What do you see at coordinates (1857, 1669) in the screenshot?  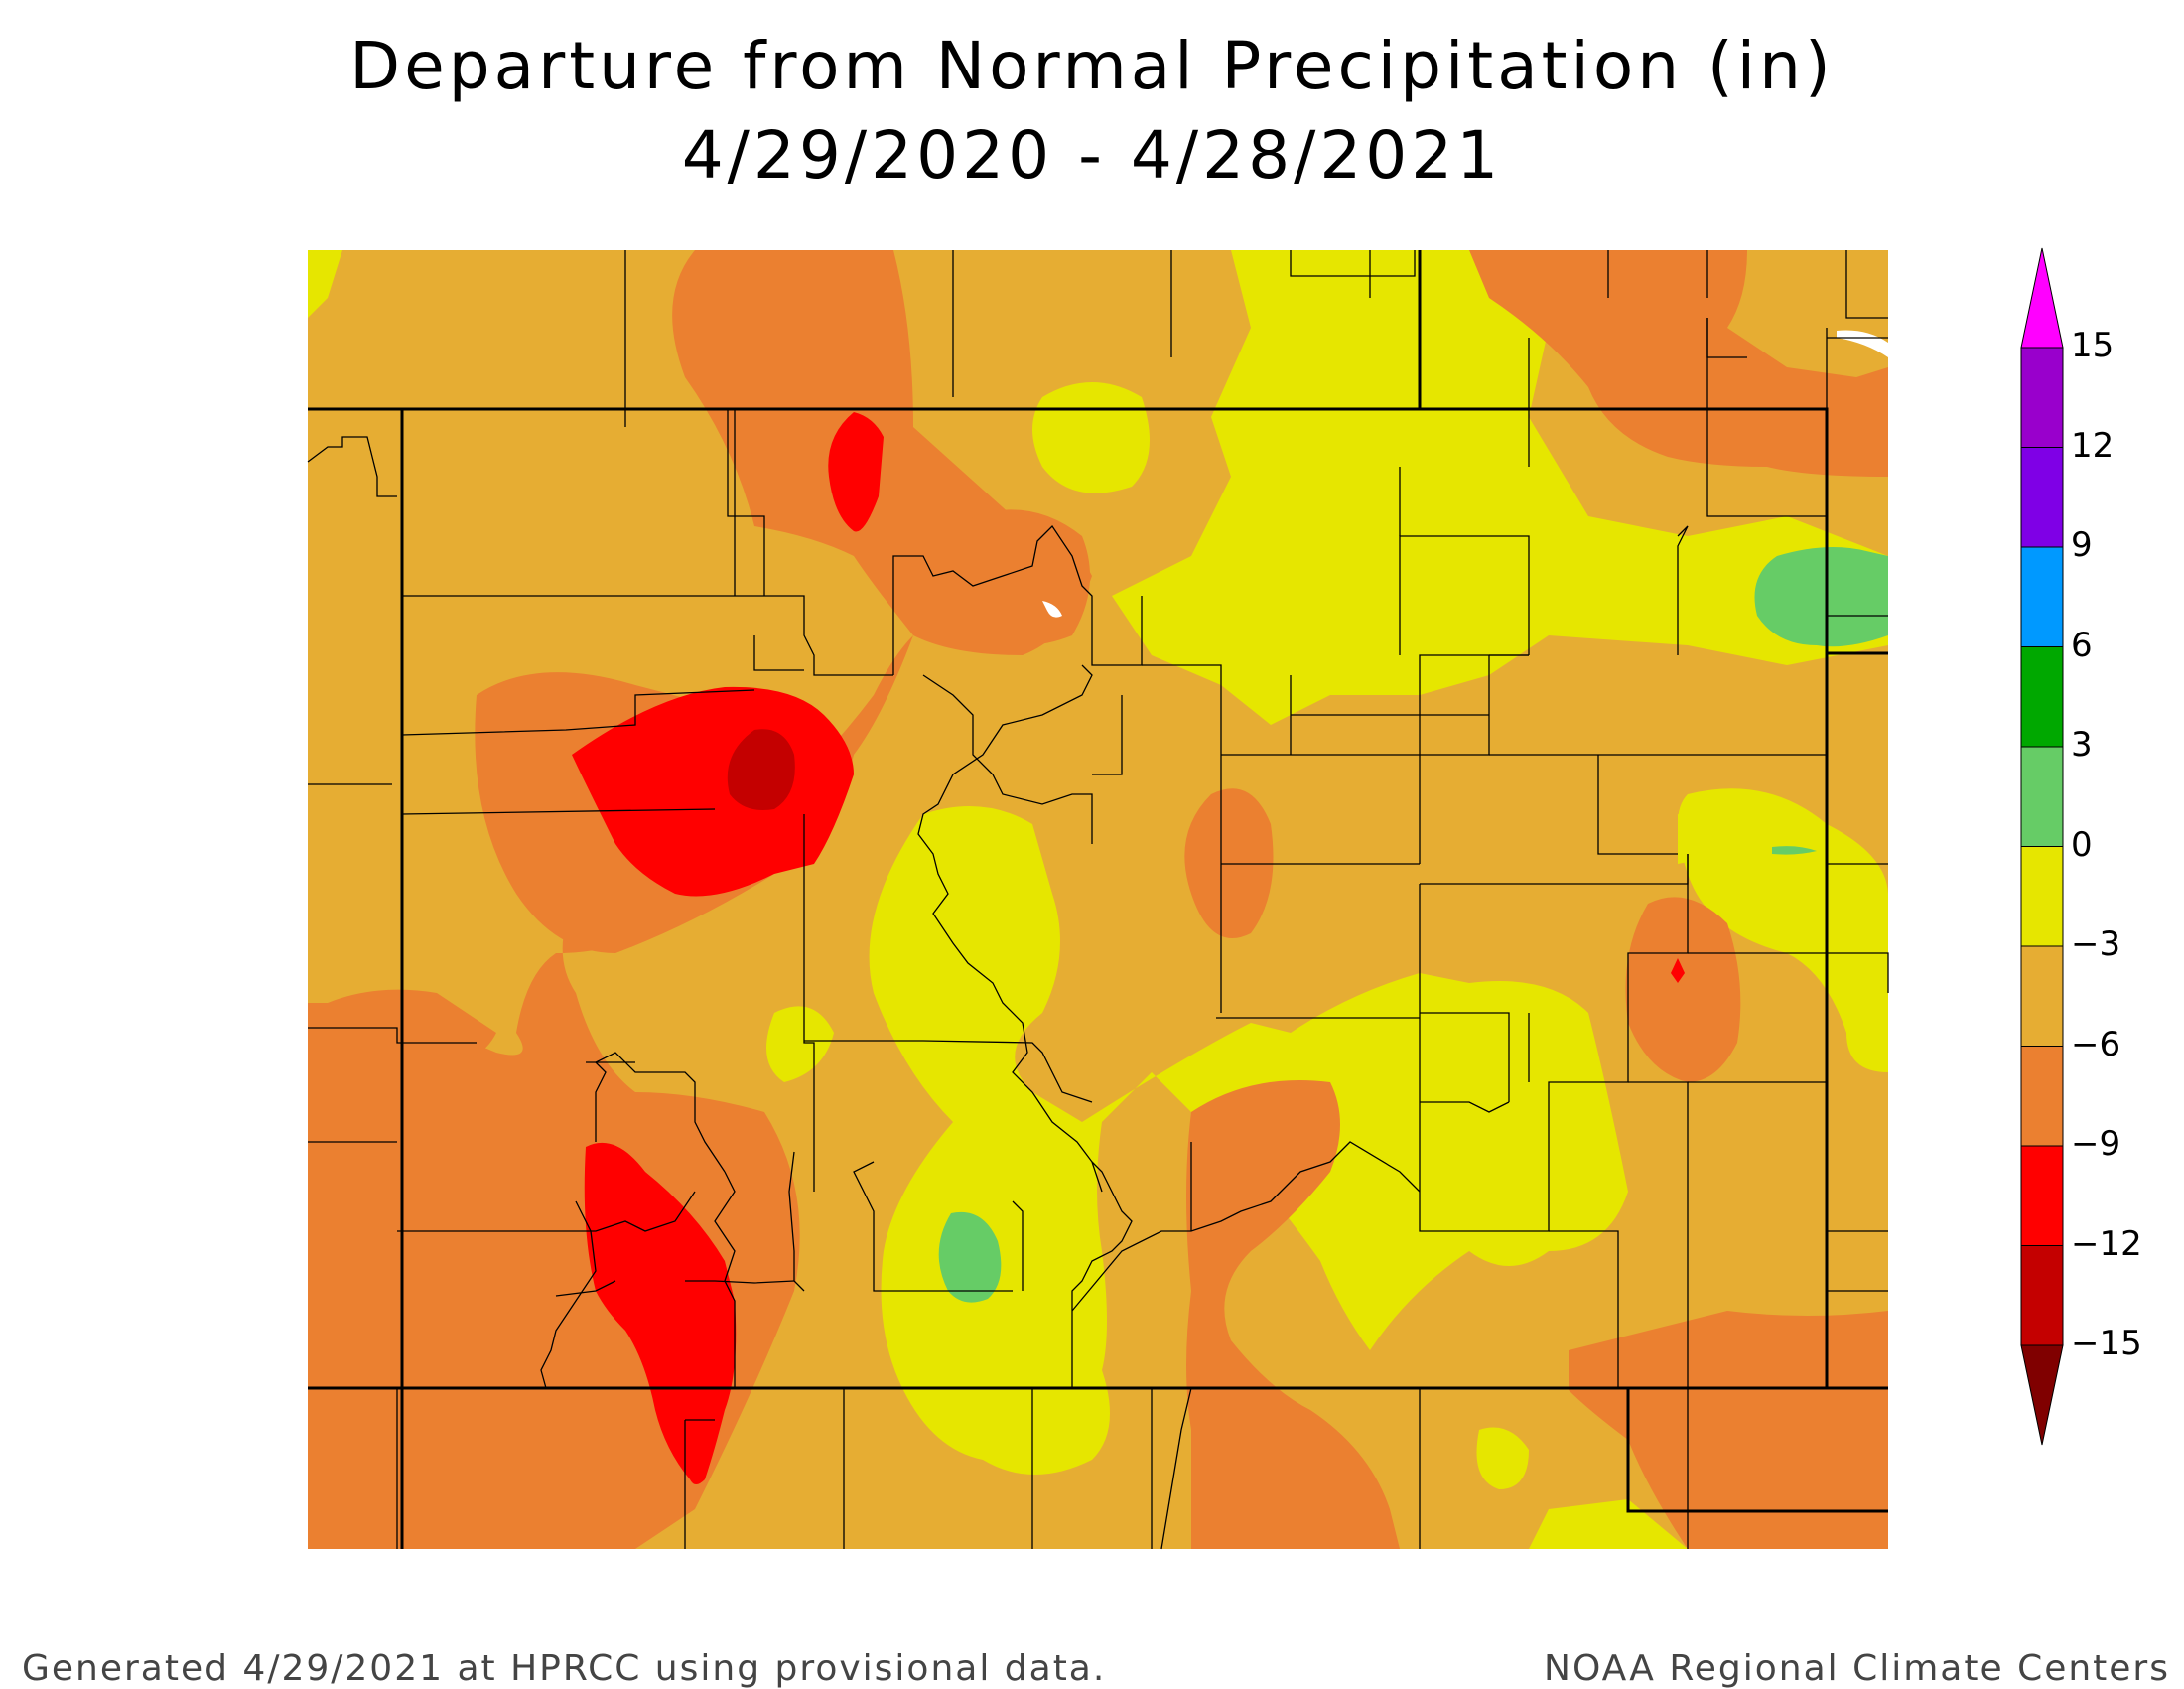 I see `footer-source: NOAA Regional Climate Centers` at bounding box center [1857, 1669].